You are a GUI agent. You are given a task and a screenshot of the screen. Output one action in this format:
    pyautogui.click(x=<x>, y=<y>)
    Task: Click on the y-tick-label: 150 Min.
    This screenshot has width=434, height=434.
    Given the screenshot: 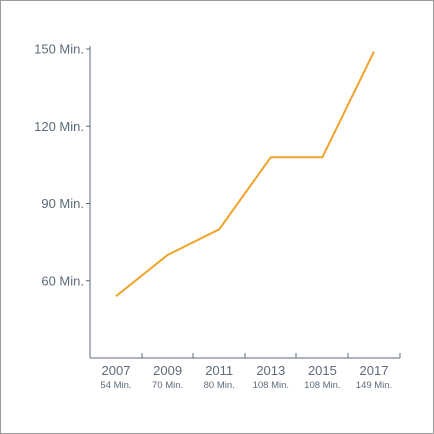 What is the action you would take?
    pyautogui.click(x=59, y=49)
    